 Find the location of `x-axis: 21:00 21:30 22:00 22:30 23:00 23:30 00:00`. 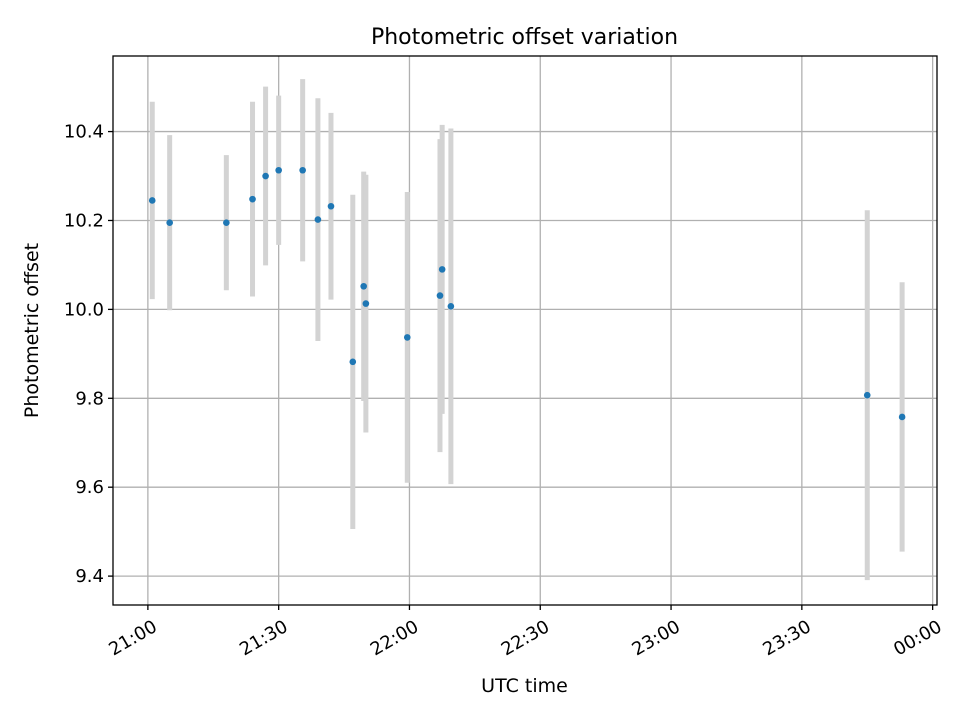

x-axis: 21:00 21:30 22:00 22:30 23:00 23:30 00:00 is located at coordinates (525, 632).